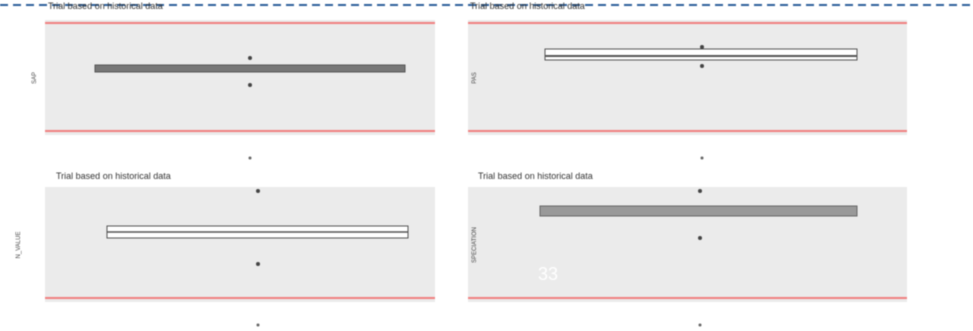 The image size is (973, 331). What do you see at coordinates (475, 78) in the screenshot?
I see `y-axis-label: PAS` at bounding box center [475, 78].